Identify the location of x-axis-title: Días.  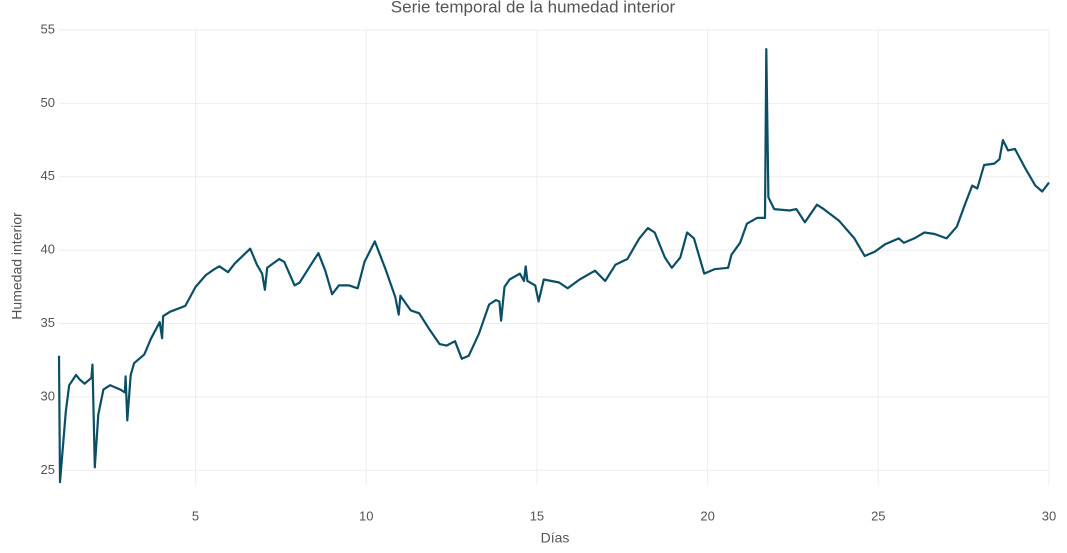
(555, 538).